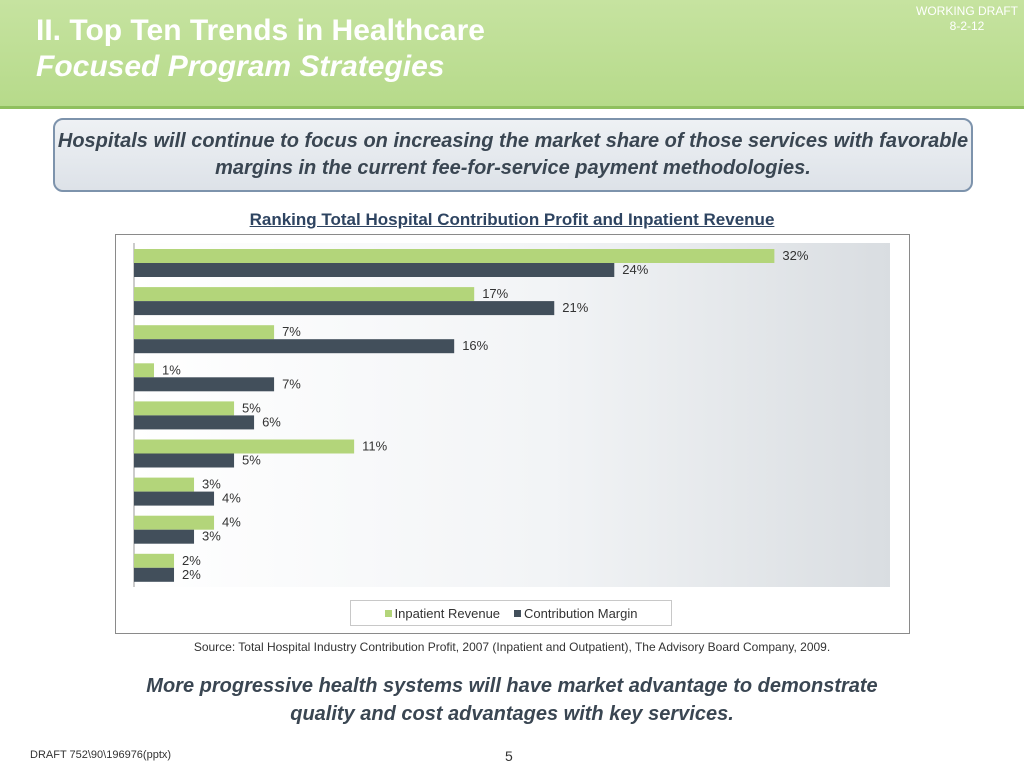  What do you see at coordinates (260, 30) in the screenshot?
I see `slide-title: II. Top Ten Trends in Healthcare` at bounding box center [260, 30].